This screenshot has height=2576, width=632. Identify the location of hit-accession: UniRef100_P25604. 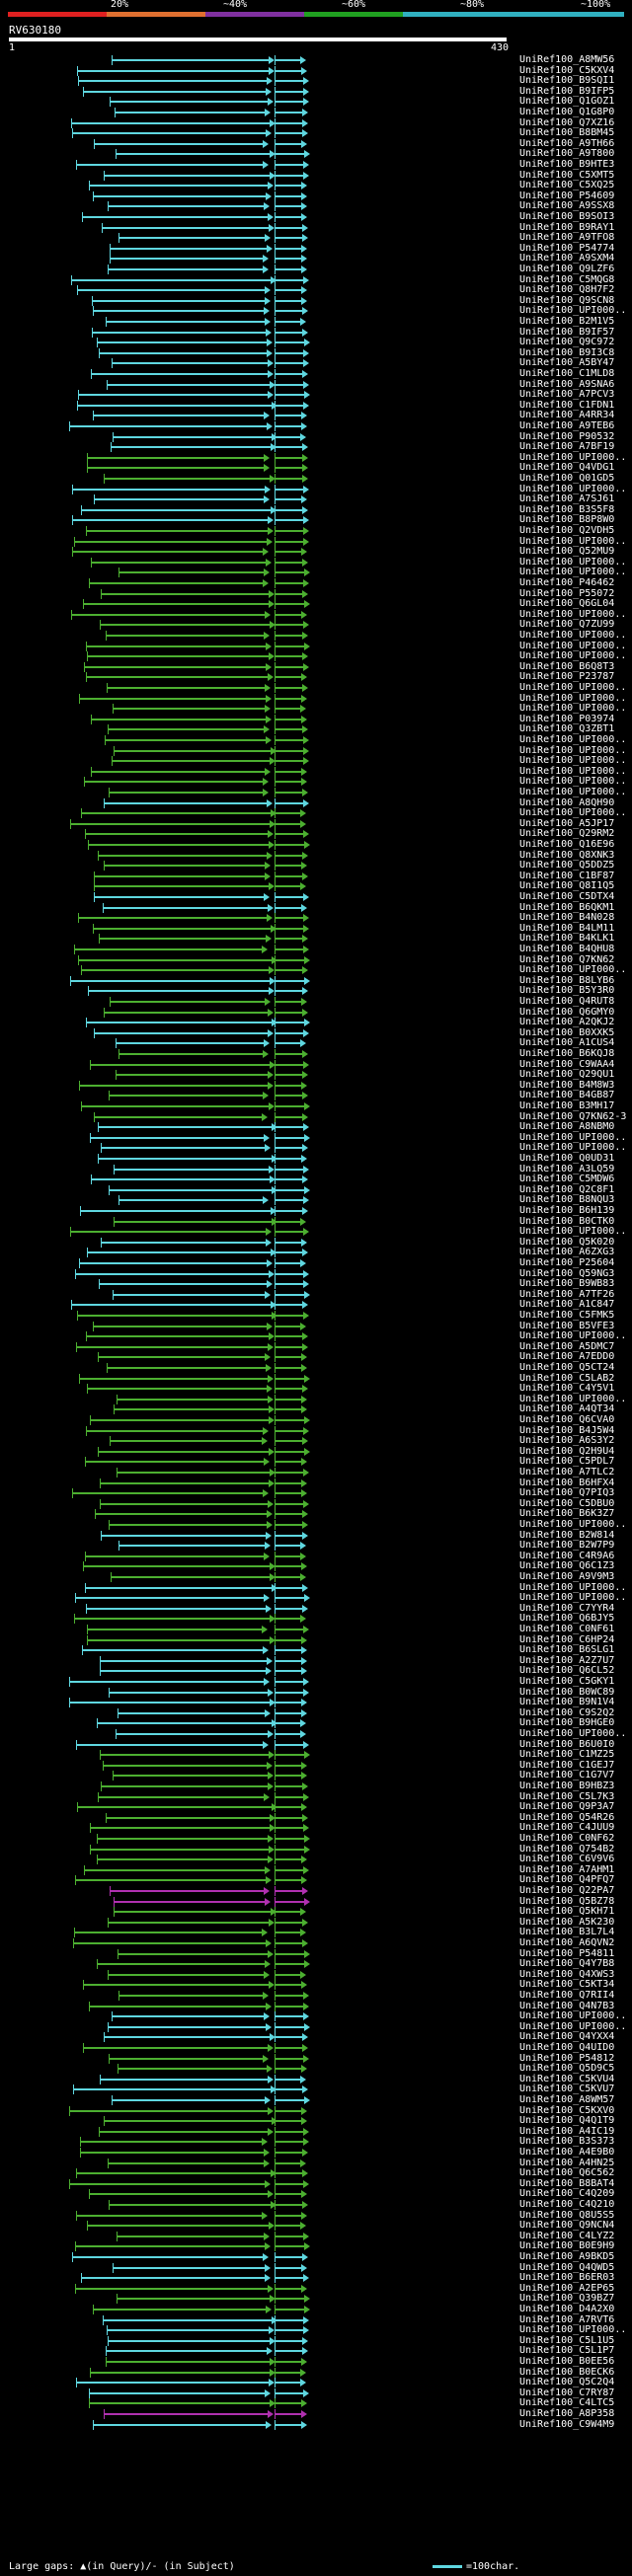
(567, 1262).